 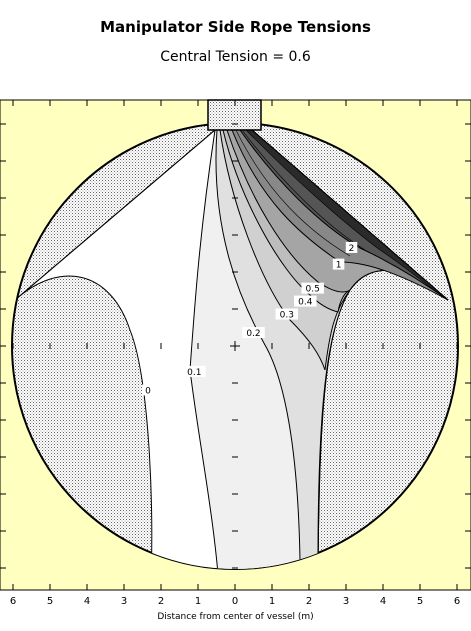 I want to click on x-axis-label: Distance from center of vessel (m), so click(x=235, y=617).